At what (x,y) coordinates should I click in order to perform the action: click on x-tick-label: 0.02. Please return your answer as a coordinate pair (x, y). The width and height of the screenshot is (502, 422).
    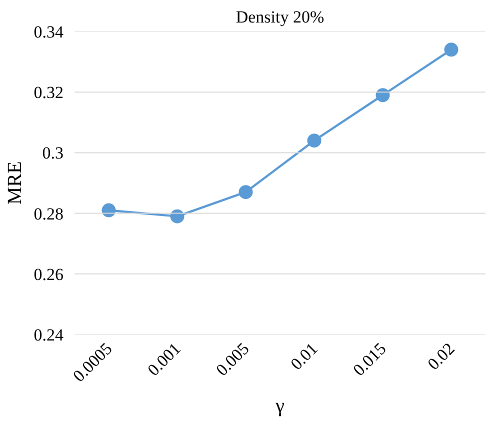
    Looking at the image, I should click on (441, 356).